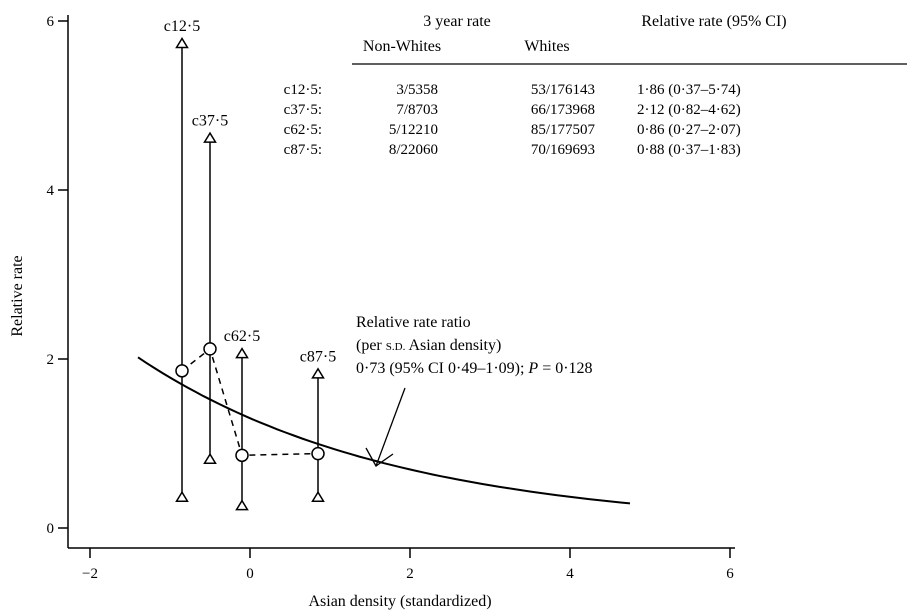 The height and width of the screenshot is (611, 907). I want to click on x-tick-label: 2, so click(410, 574).